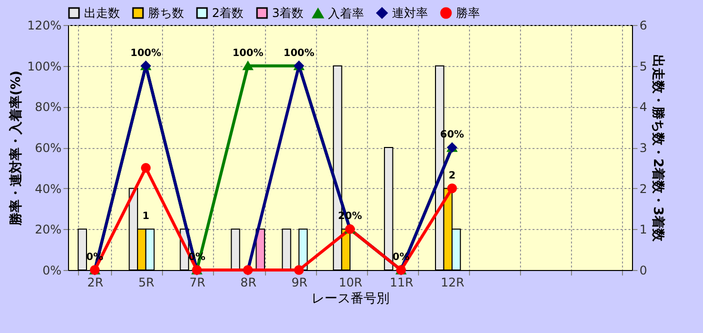 The width and height of the screenshot is (703, 333). I want to click on y2-tick-label: 4, so click(644, 107).